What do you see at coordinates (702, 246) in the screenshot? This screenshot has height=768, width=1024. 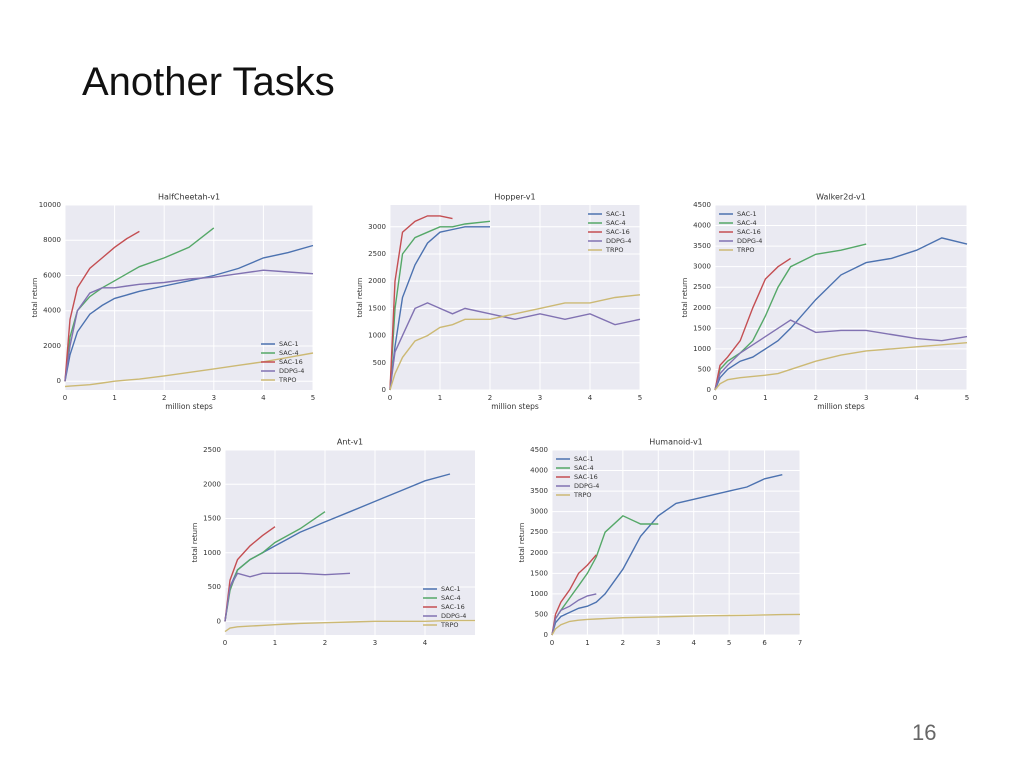 I see `y-tick-label: 3500` at bounding box center [702, 246].